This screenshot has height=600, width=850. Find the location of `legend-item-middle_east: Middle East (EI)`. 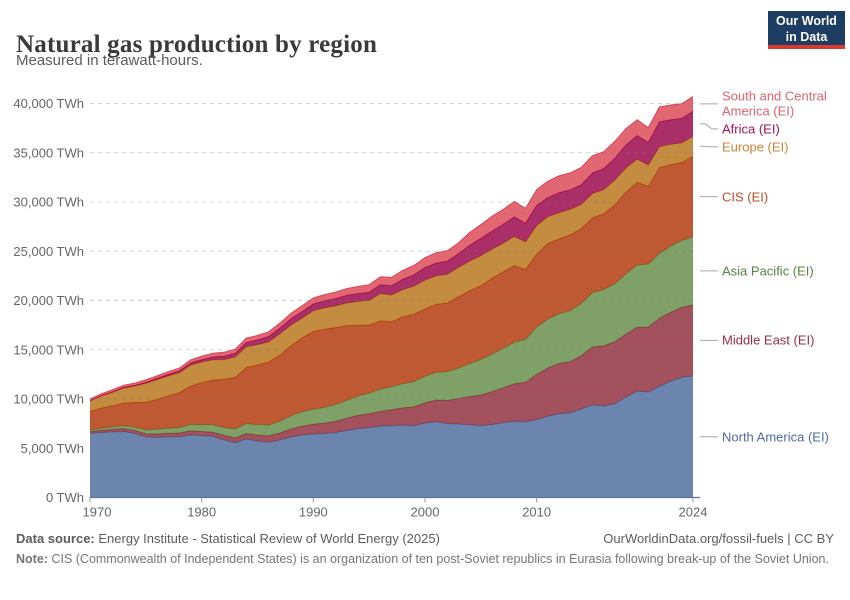

legend-item-middle_east: Middle East (EI) is located at coordinates (768, 340).